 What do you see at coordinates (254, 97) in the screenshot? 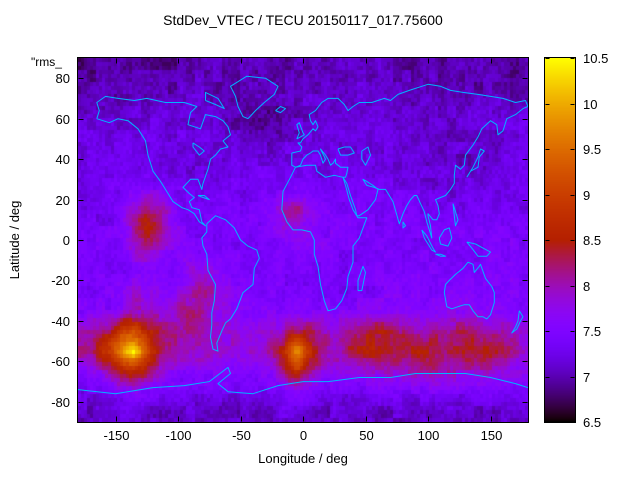
I see `coastline-greenland` at bounding box center [254, 97].